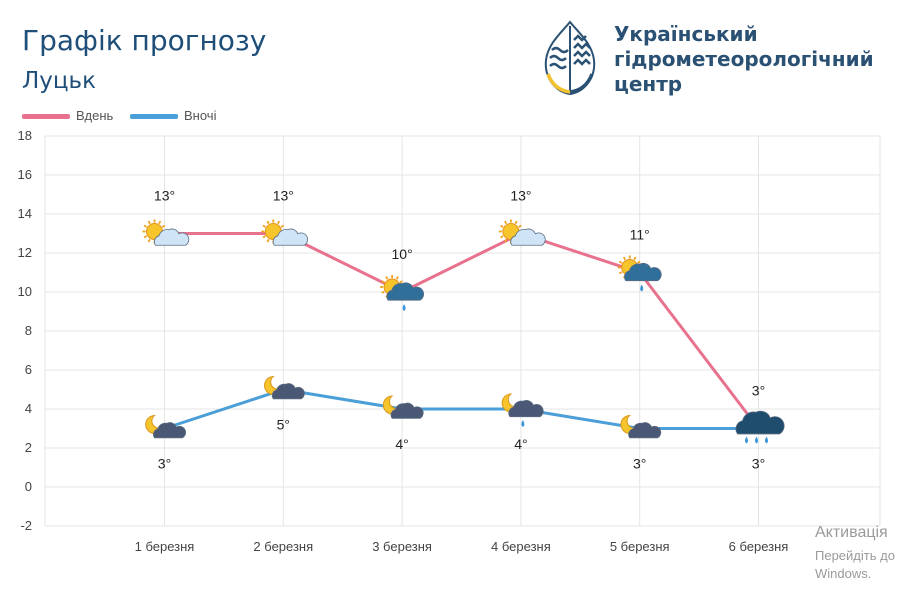  I want to click on heavy-rain-icon, so click(760, 427).